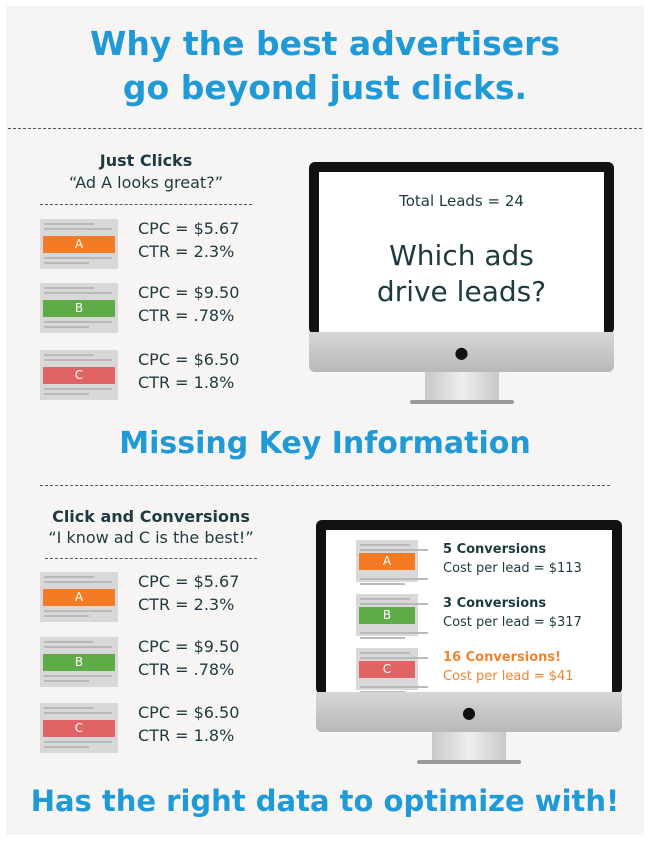 This screenshot has height=841, width=650. What do you see at coordinates (146, 182) in the screenshot?
I see `section1-quote: “Ad A looks great?”` at bounding box center [146, 182].